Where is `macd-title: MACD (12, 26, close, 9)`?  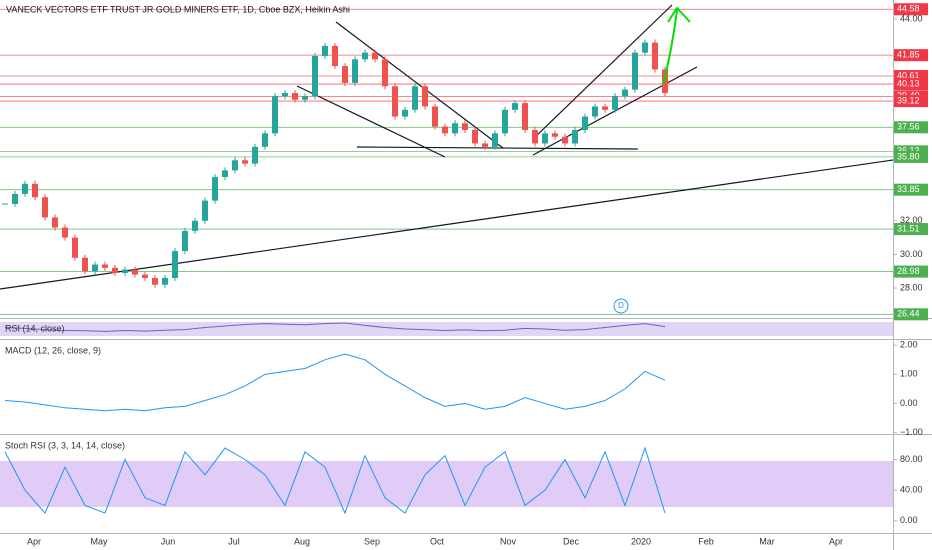
macd-title: MACD (12, 26, close, 9) is located at coordinates (53, 350).